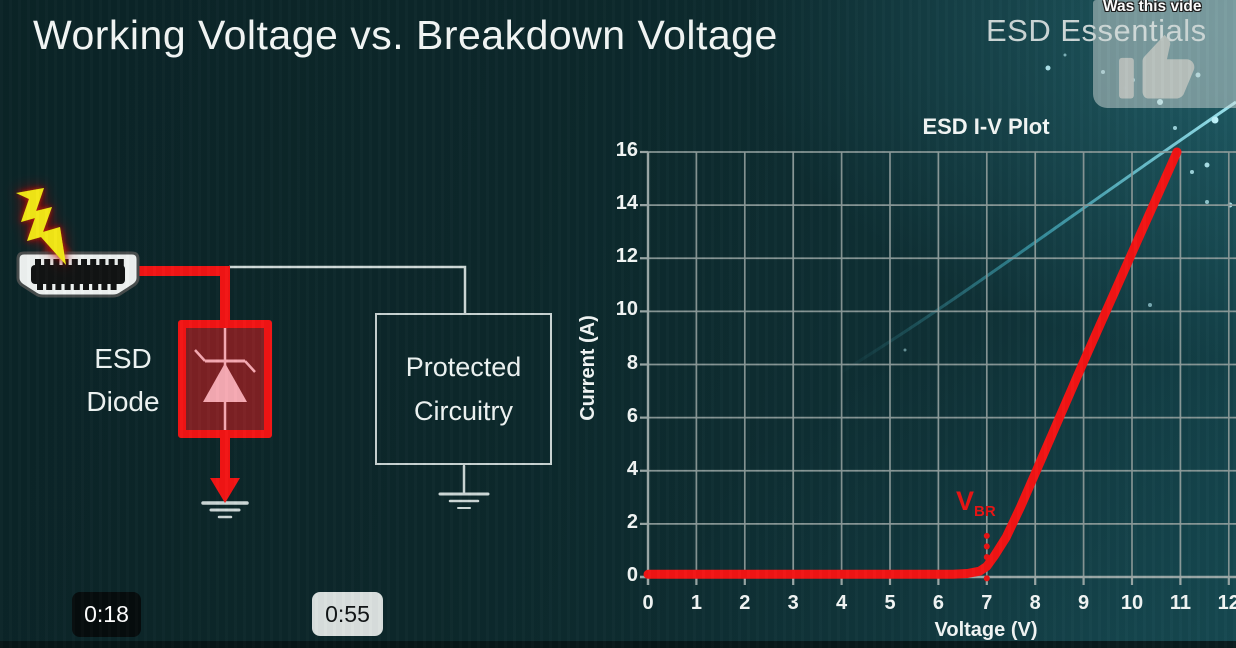 Image resolution: width=1236 pixels, height=648 pixels. Describe the element at coordinates (463, 367) in the screenshot. I see `protected-label-line1: Protected` at that location.